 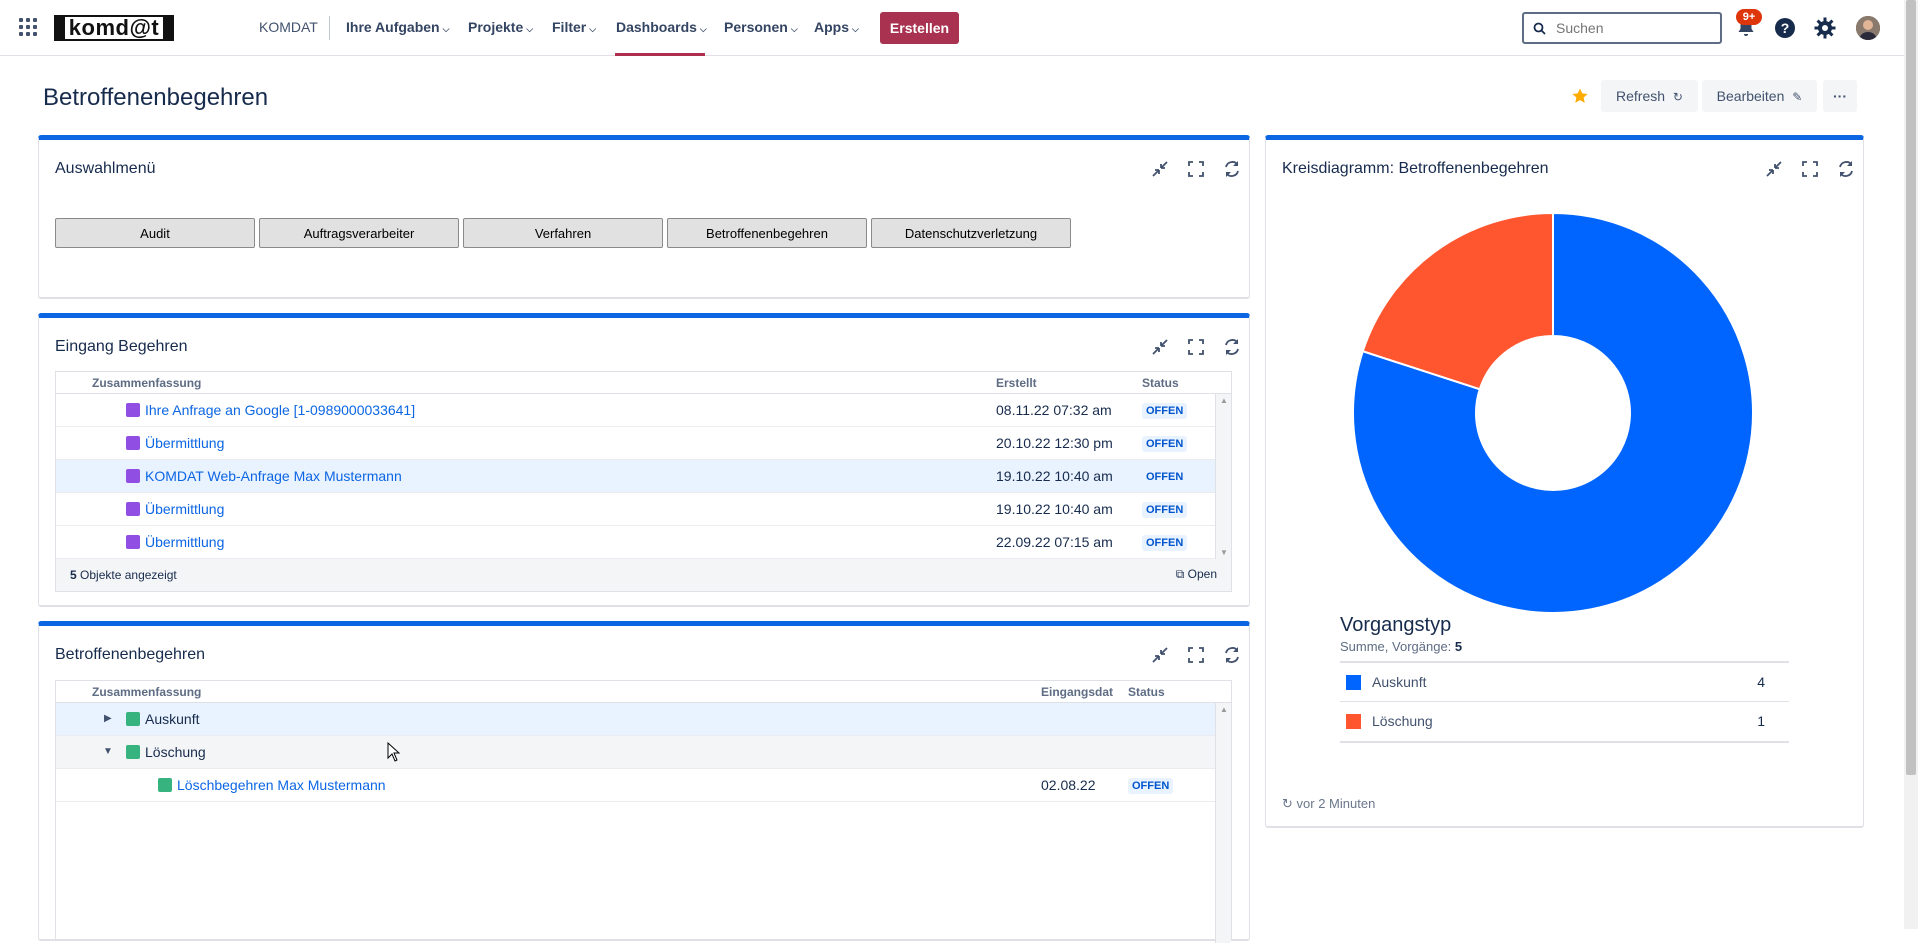 I want to click on gadget-tools, so click(x=1191, y=347).